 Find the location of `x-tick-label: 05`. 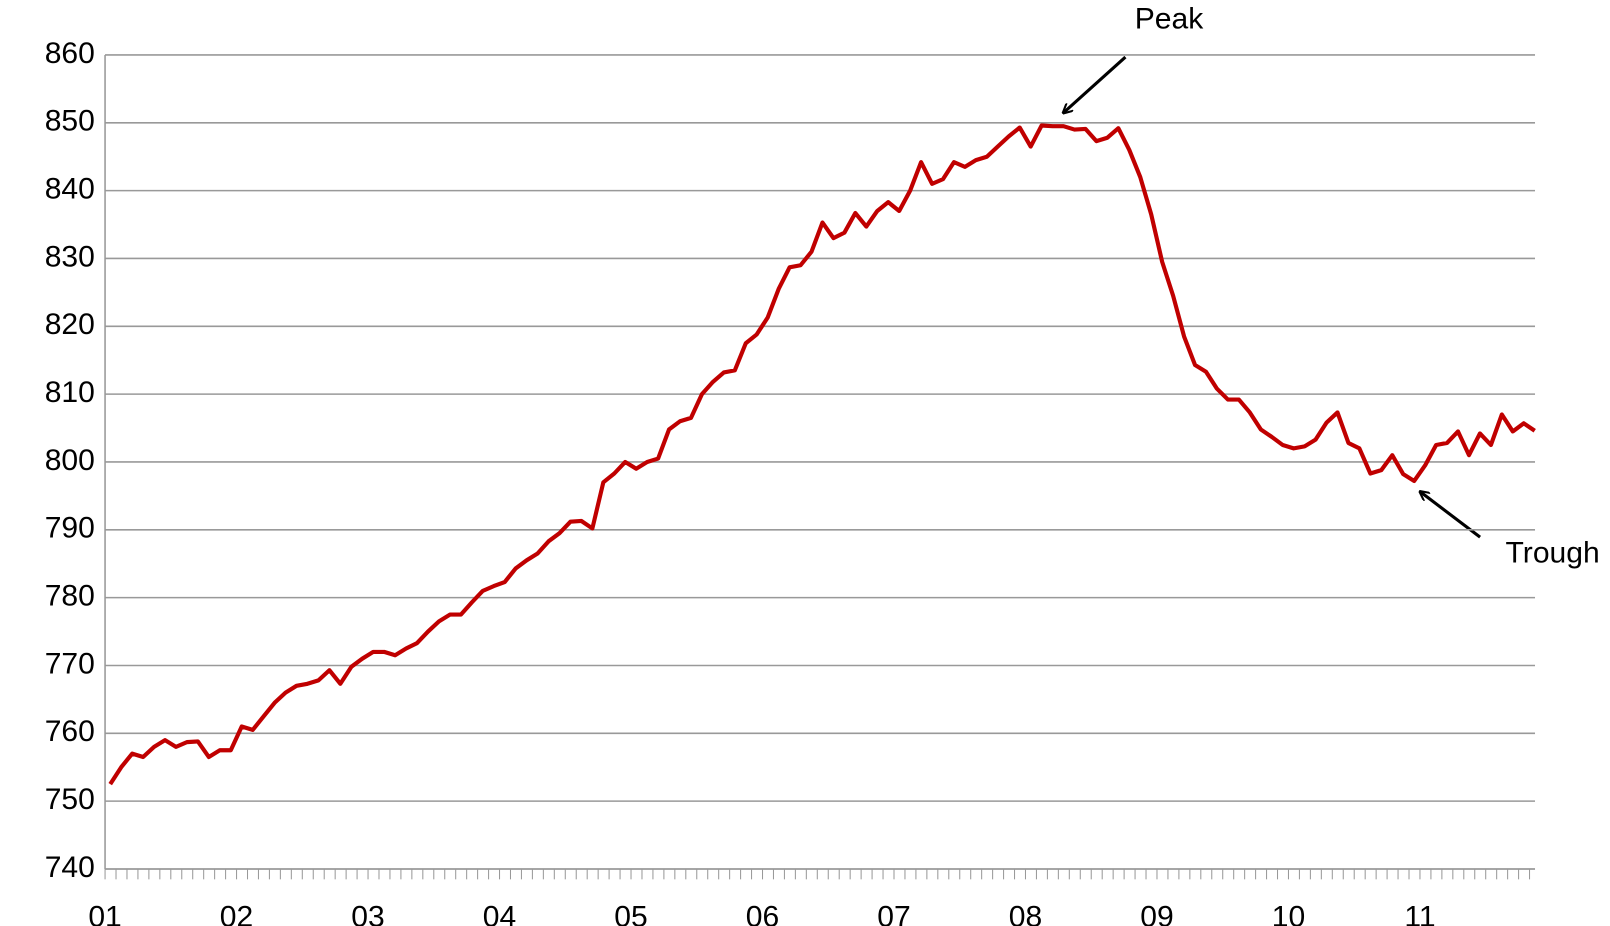

x-tick-label: 05 is located at coordinates (630, 913).